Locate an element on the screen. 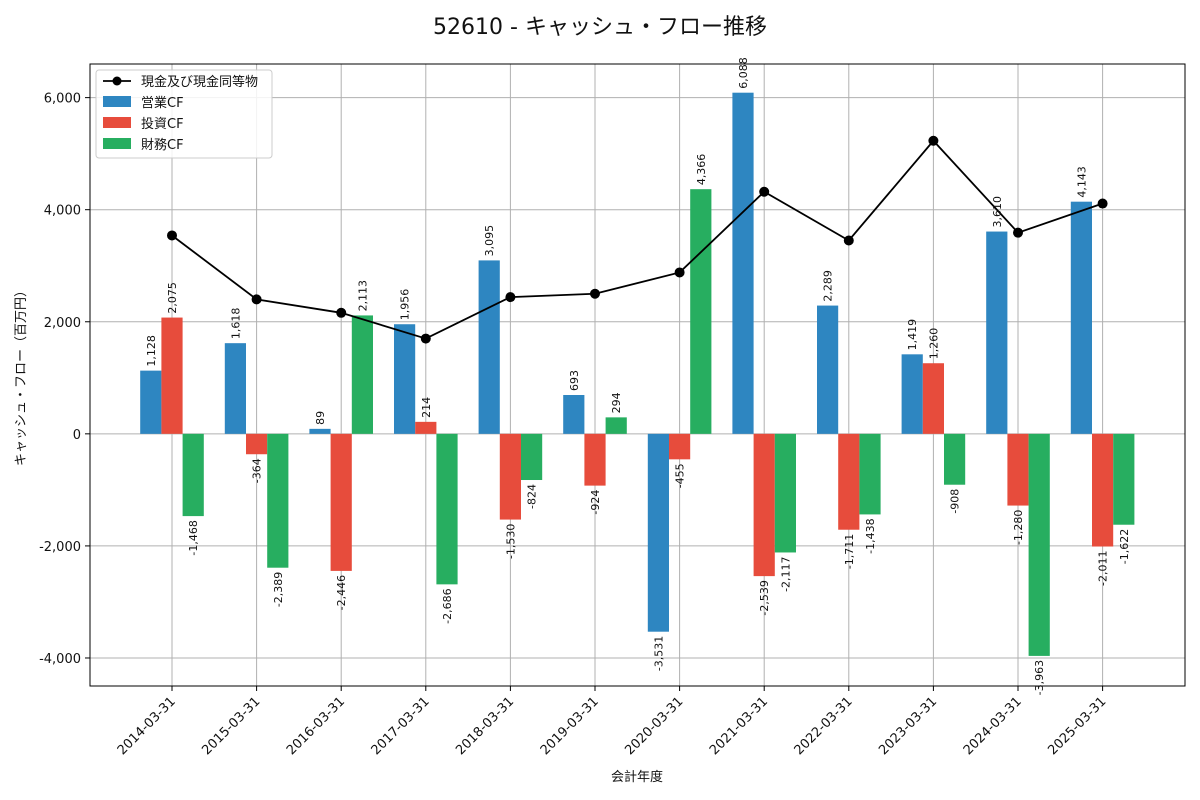 The image size is (1200, 800). bar-value-label: 693 is located at coordinates (574, 380).